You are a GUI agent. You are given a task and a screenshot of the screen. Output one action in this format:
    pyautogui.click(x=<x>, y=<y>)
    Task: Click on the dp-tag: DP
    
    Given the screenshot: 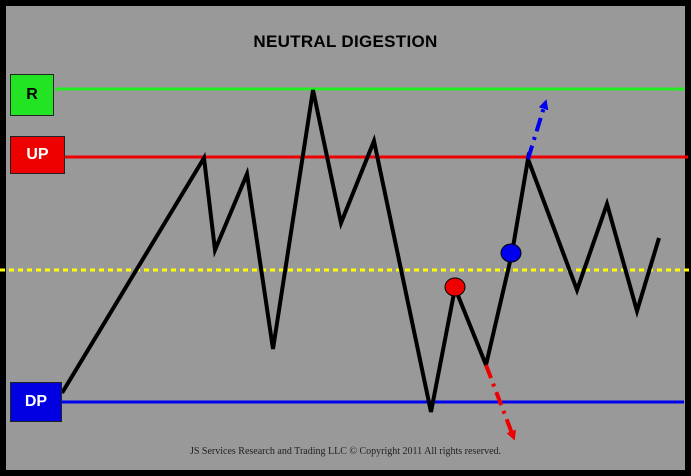 What is the action you would take?
    pyautogui.click(x=36, y=402)
    